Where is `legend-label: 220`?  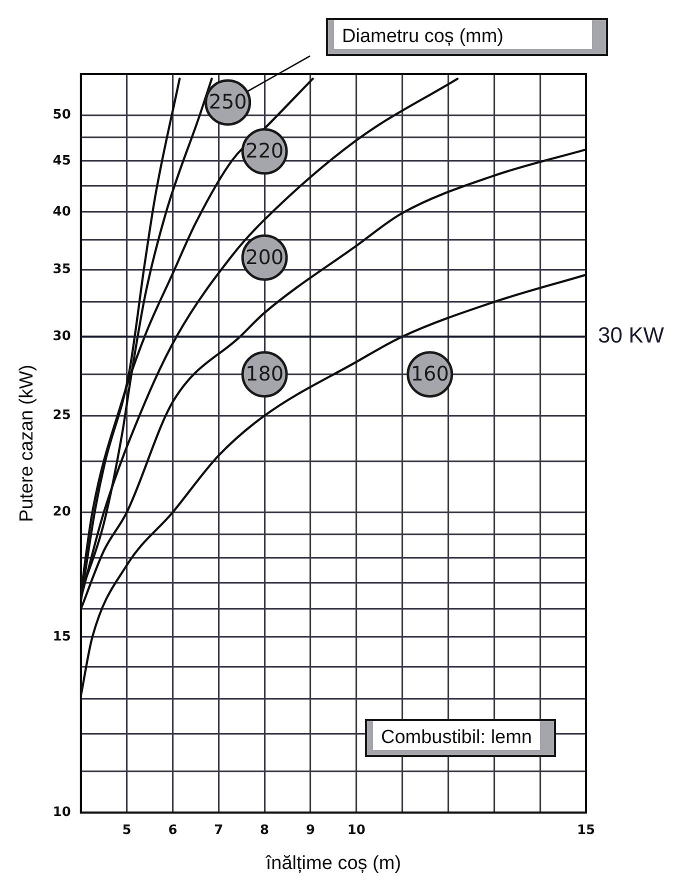 legend-label: 220 is located at coordinates (264, 150).